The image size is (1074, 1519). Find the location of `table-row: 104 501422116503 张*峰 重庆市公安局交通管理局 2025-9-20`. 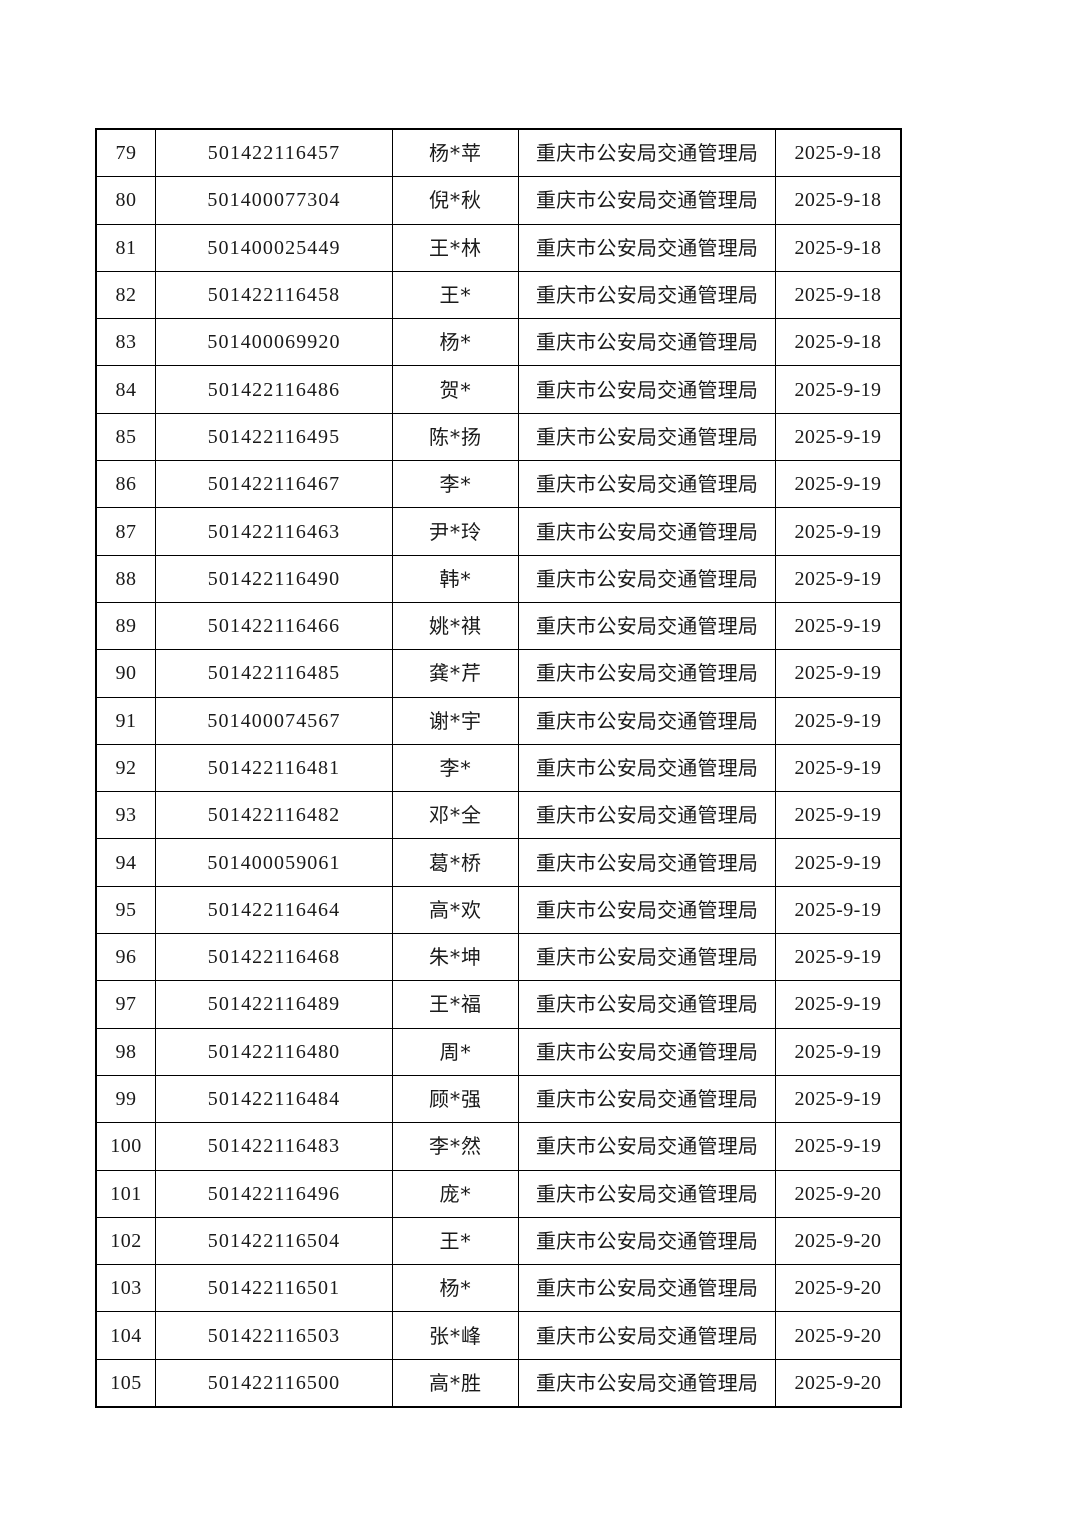

table-row: 104 501422116503 张*峰 重庆市公安局交通管理局 2025-9-20 is located at coordinates (498, 1335).